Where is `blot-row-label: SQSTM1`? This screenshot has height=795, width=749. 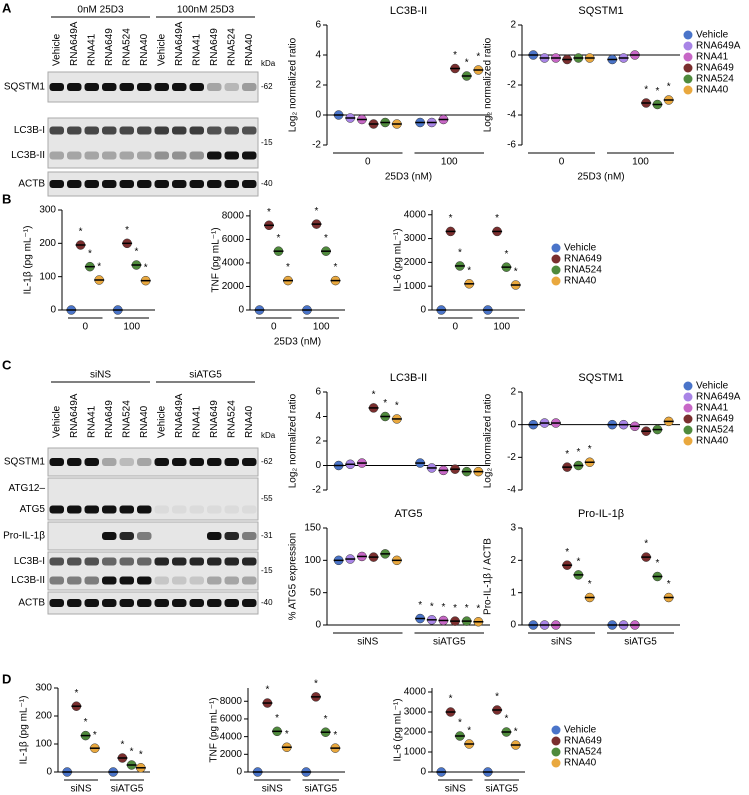 blot-row-label: SQSTM1 is located at coordinates (25, 87).